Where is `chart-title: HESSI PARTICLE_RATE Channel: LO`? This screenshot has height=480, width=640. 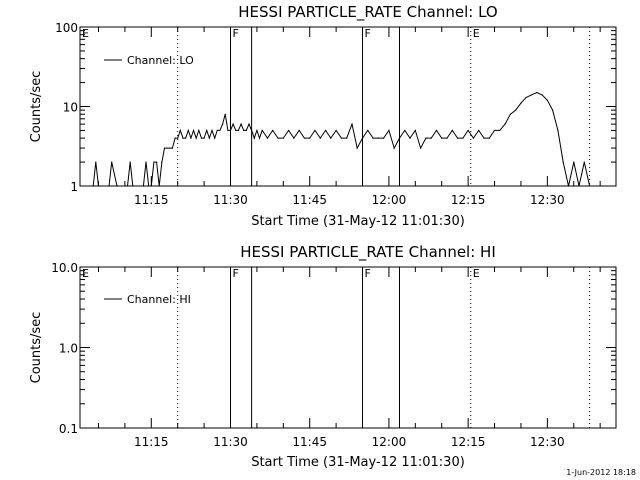
chart-title: HESSI PARTICLE_RATE Channel: LO is located at coordinates (367, 12).